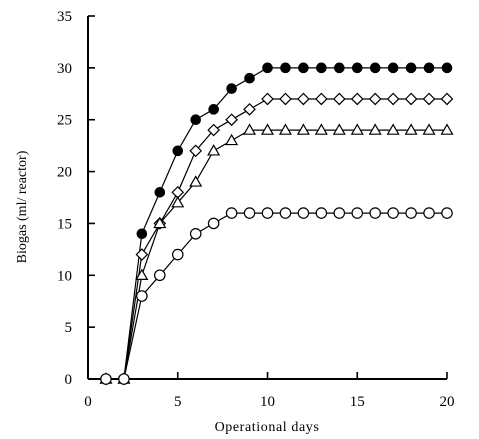 The height and width of the screenshot is (439, 479). What do you see at coordinates (64, 224) in the screenshot?
I see `y-tick-label: 15` at bounding box center [64, 224].